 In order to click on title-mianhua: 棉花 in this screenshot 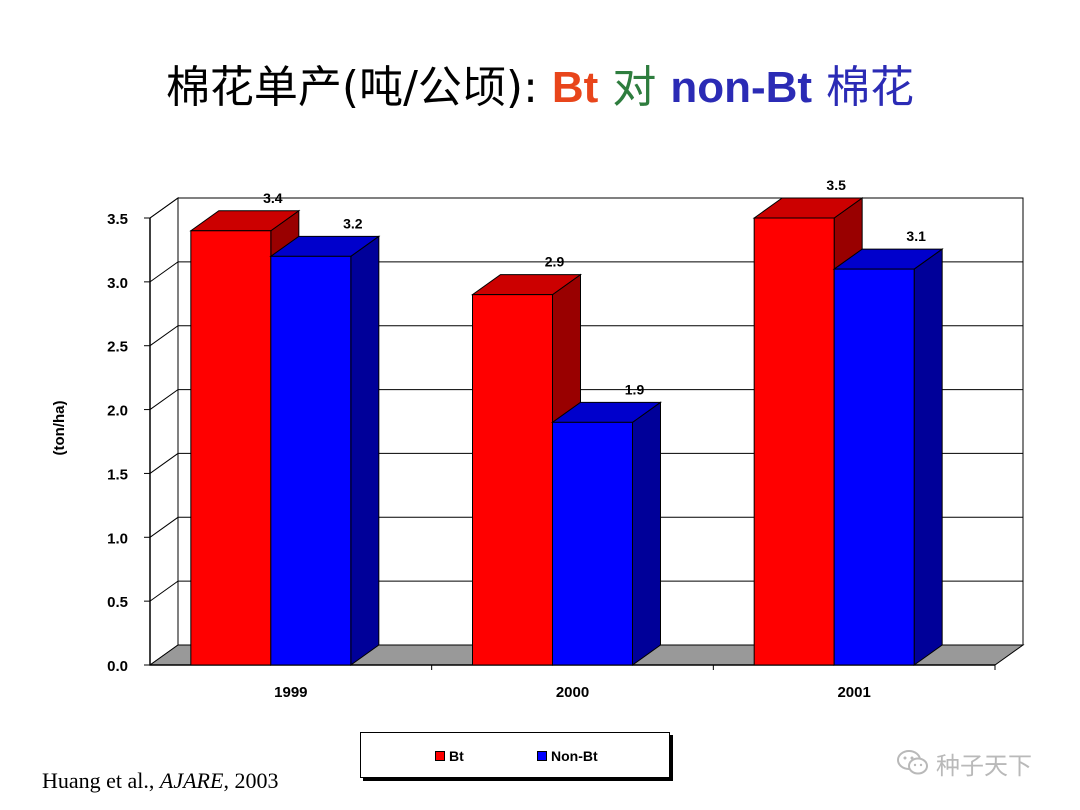, I will do `click(863, 87)`.